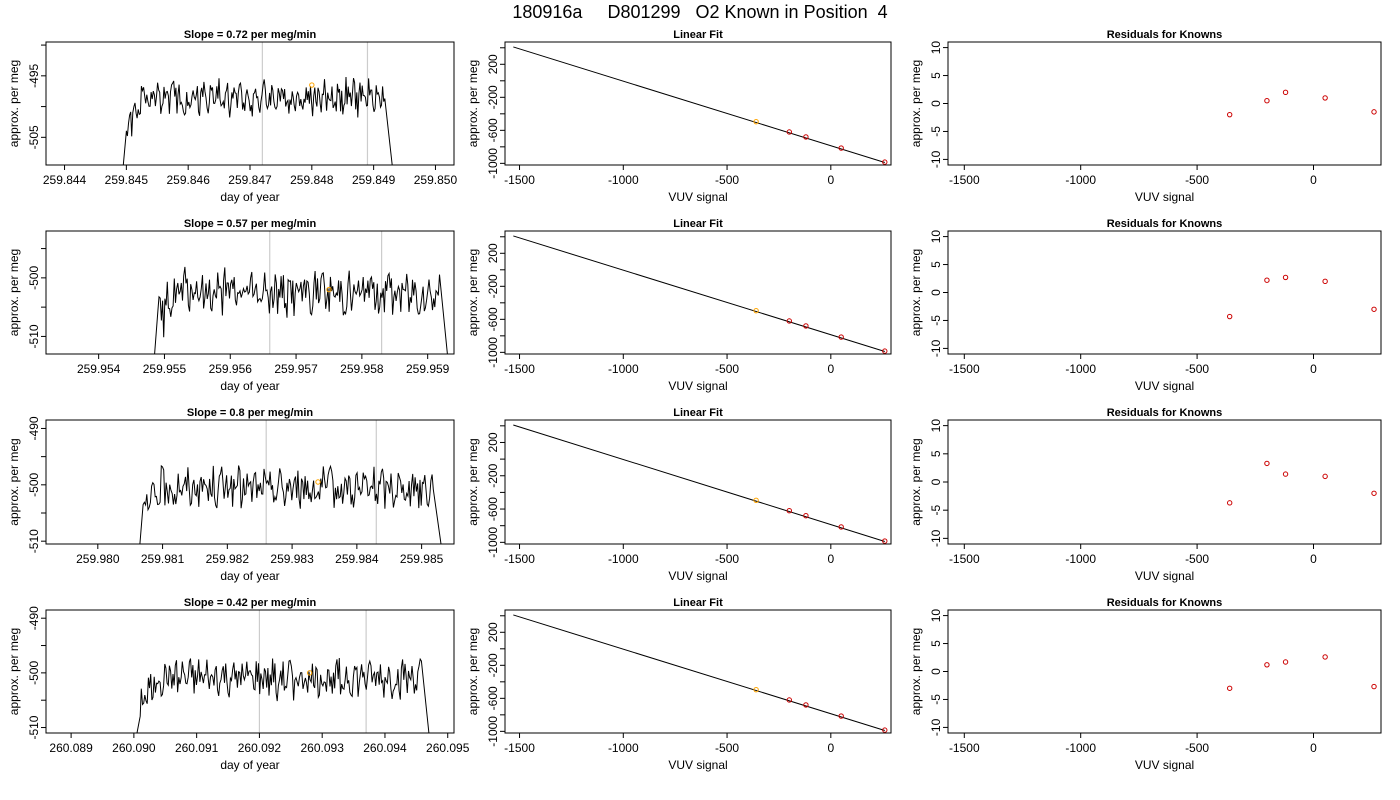 The image size is (1400, 800). Describe the element at coordinates (250, 35) in the screenshot. I see `panel-title: Slope = 0.72 per meg/min` at that location.